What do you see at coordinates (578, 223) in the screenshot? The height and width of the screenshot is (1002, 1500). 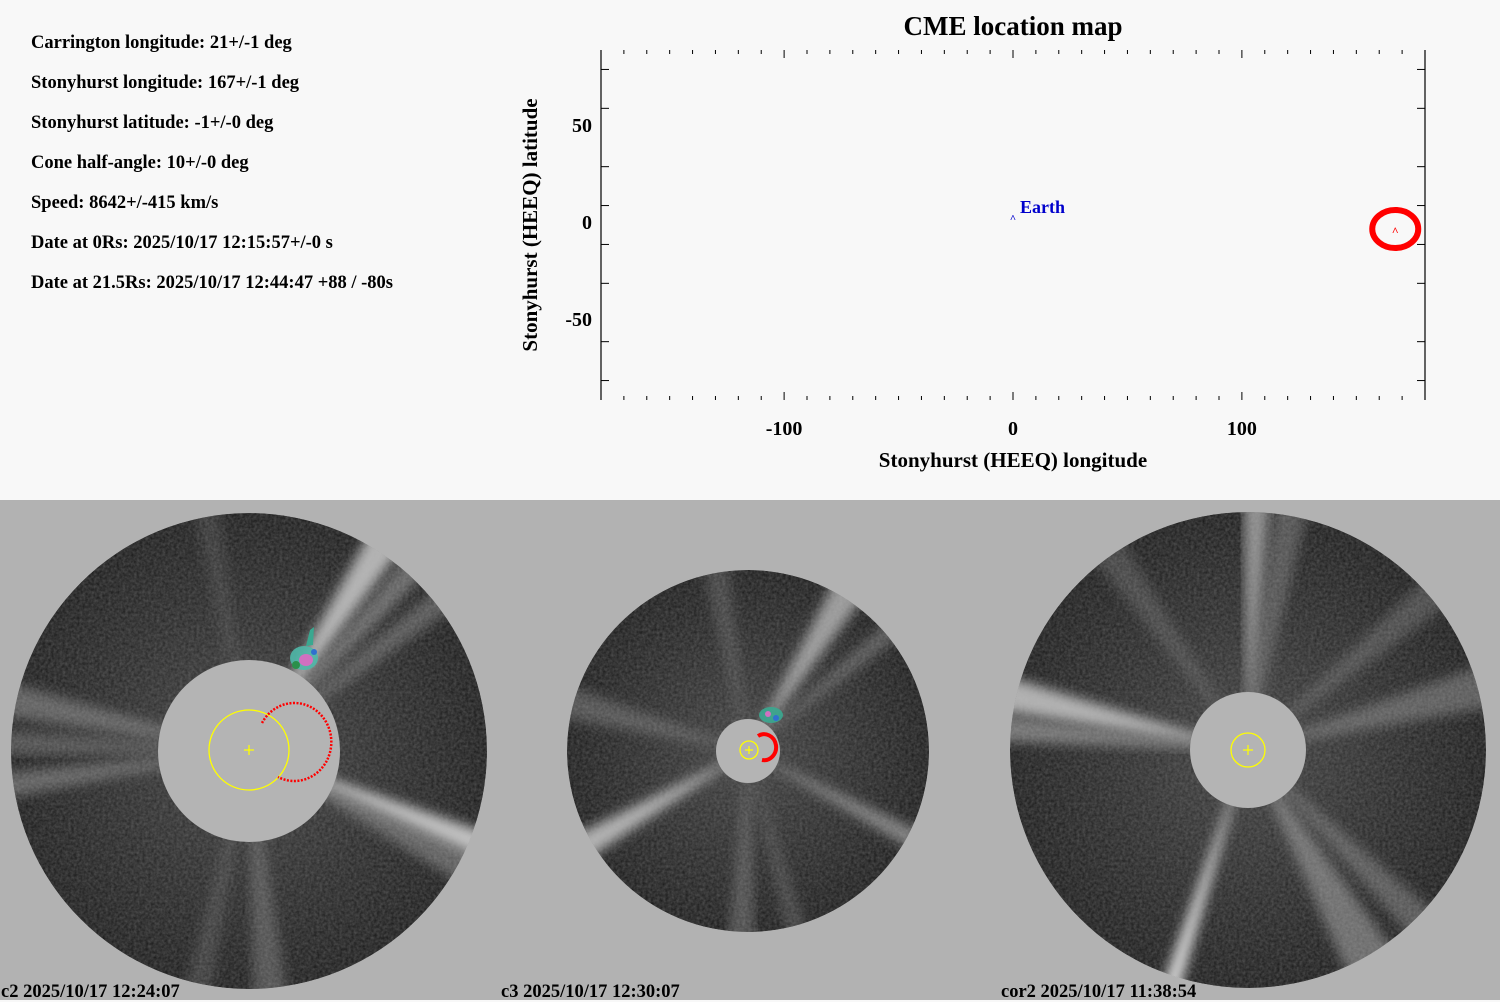 I see `y-tick-labels: 50 0 -50` at bounding box center [578, 223].